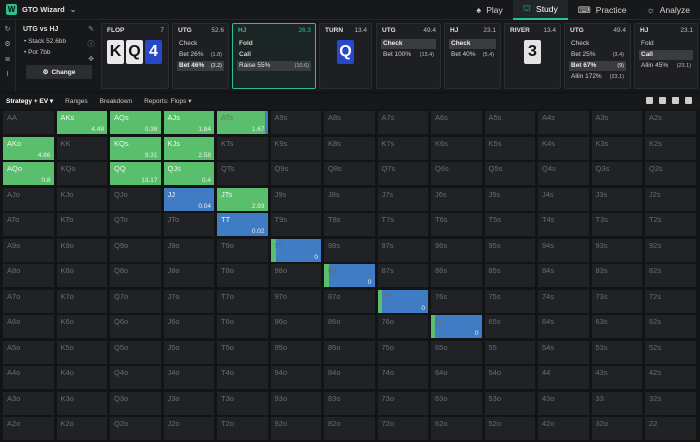 This screenshot has height=442, width=700. What do you see at coordinates (509, 250) in the screenshot?
I see `hand-cell-95s: 95s` at bounding box center [509, 250].